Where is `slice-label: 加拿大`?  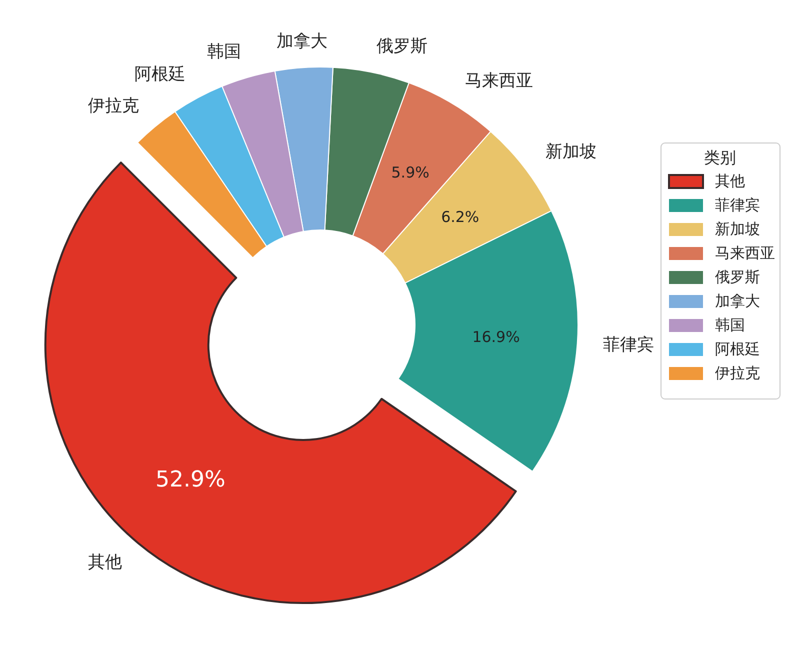 slice-label: 加拿大 is located at coordinates (302, 41).